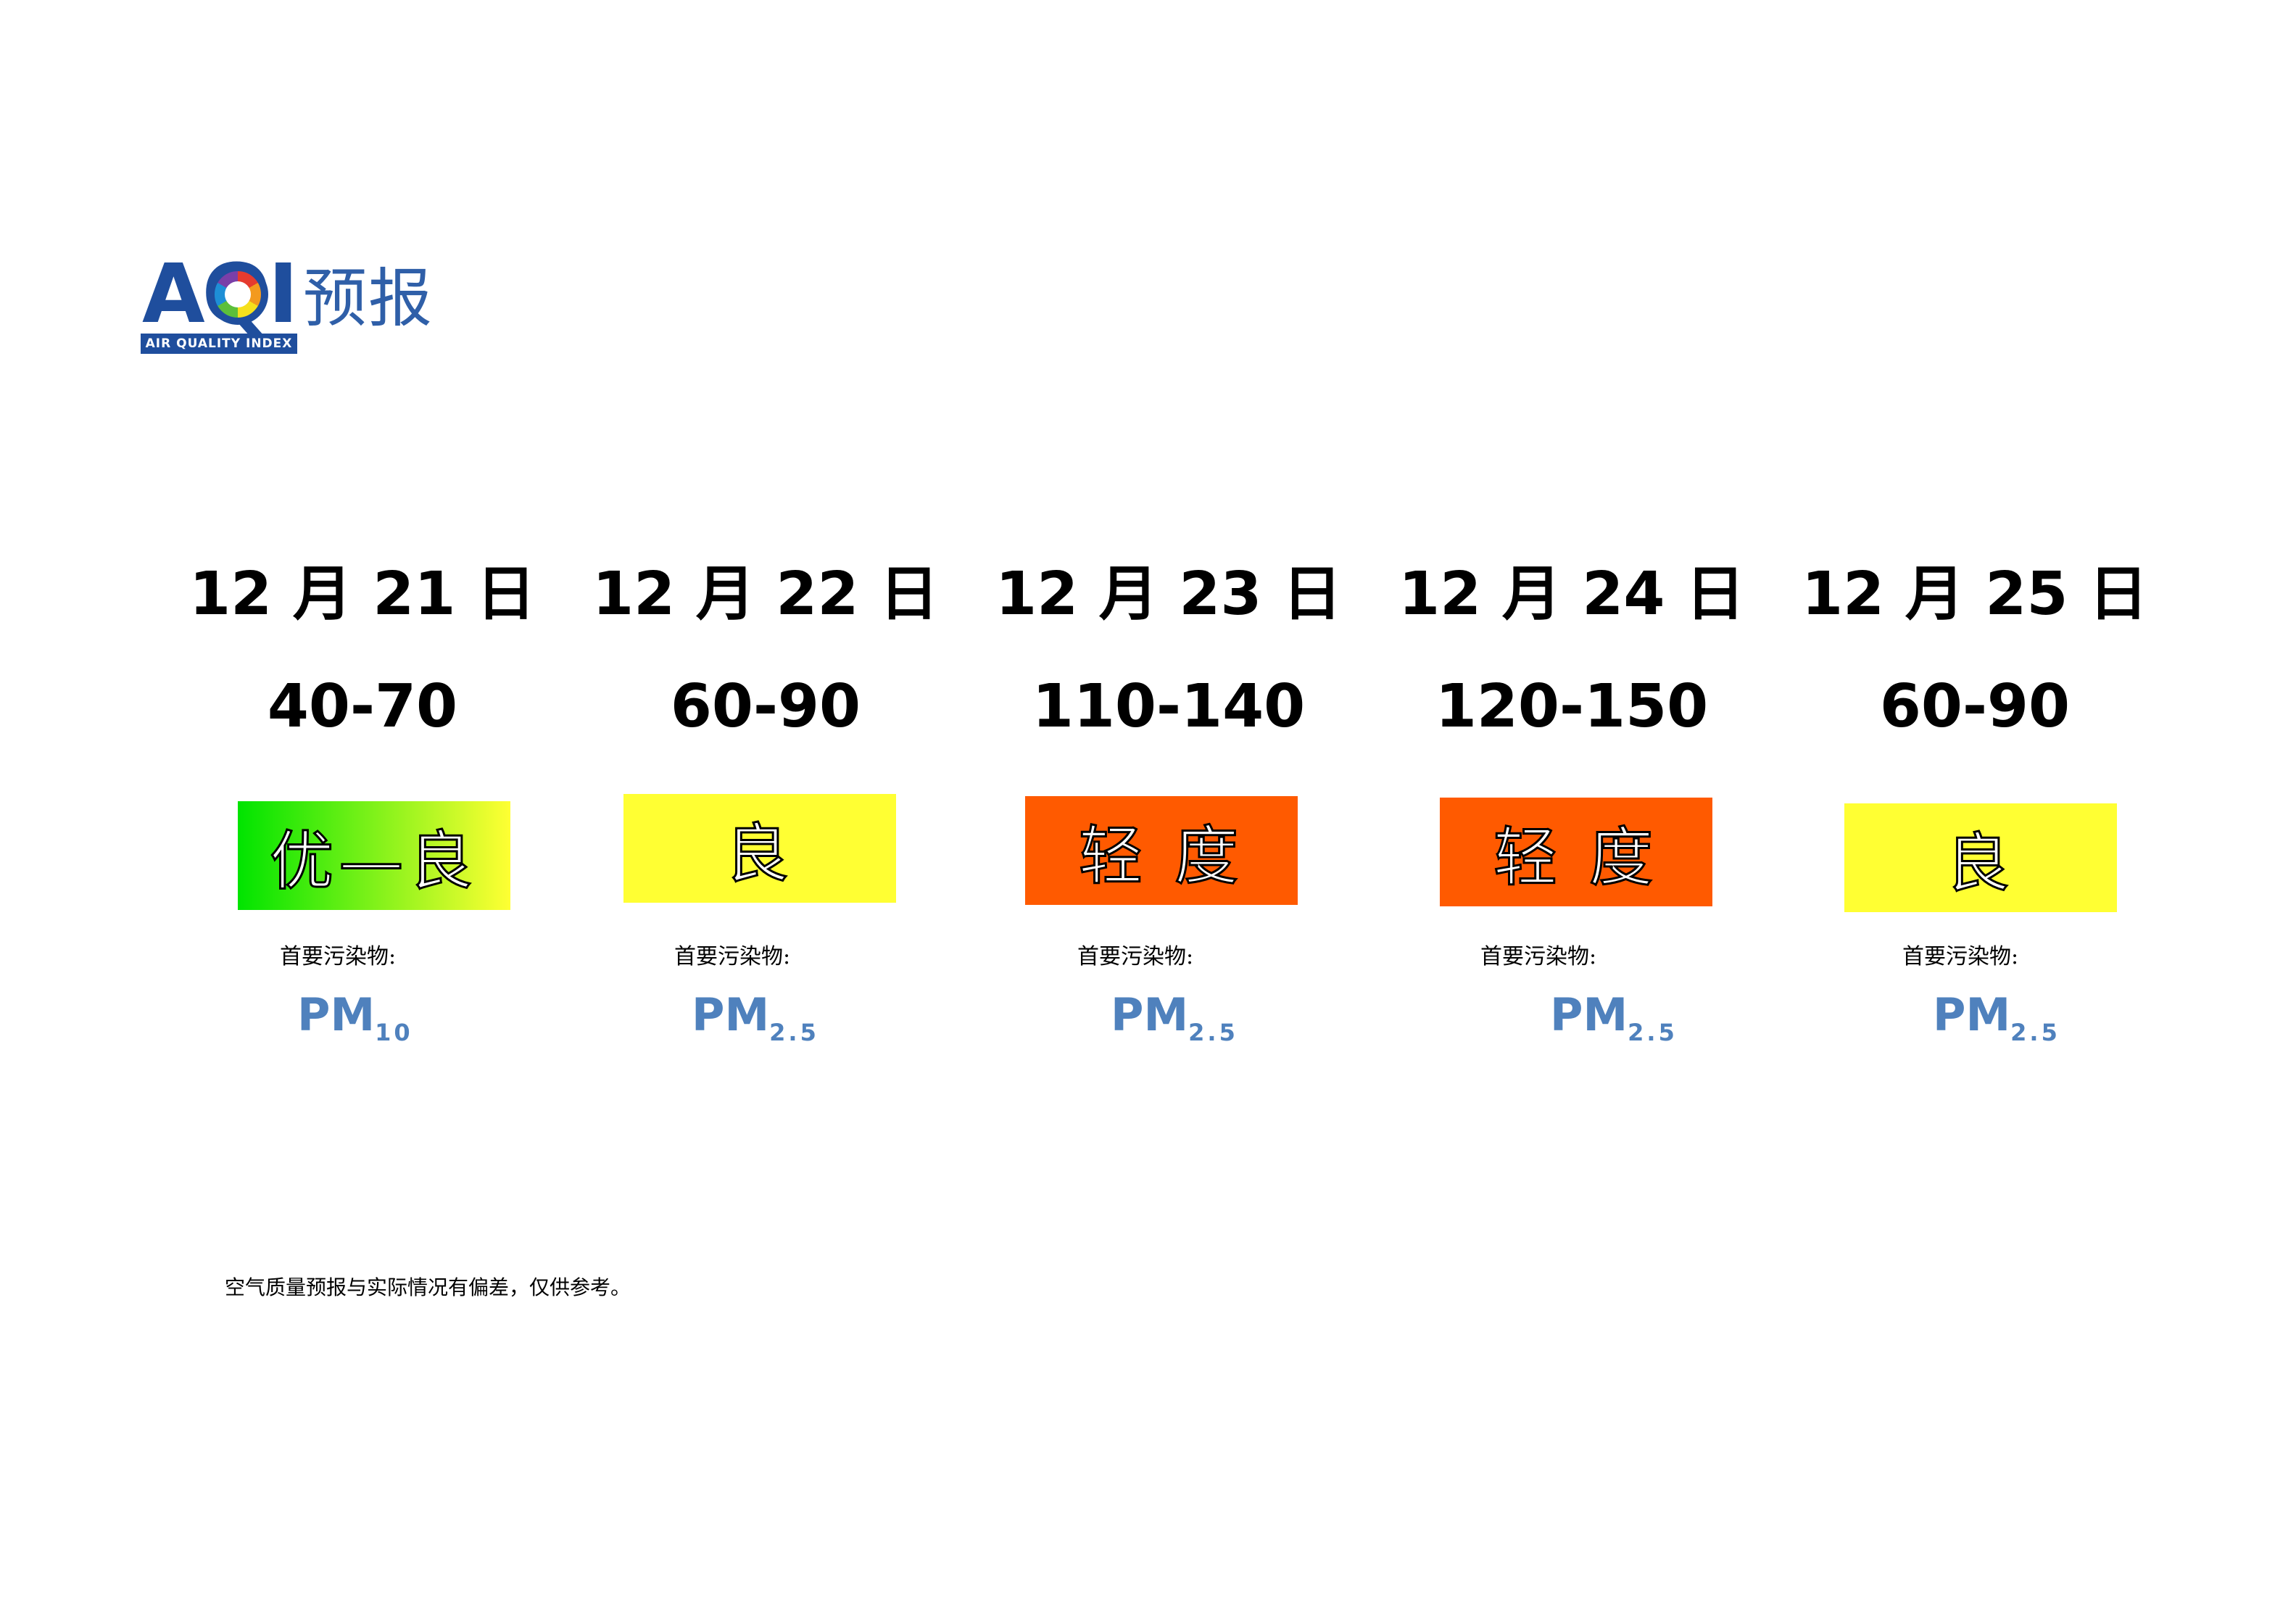  I want to click on aqi-logo: AQI AIR QUALITY INDEX 预报, so click(304, 308).